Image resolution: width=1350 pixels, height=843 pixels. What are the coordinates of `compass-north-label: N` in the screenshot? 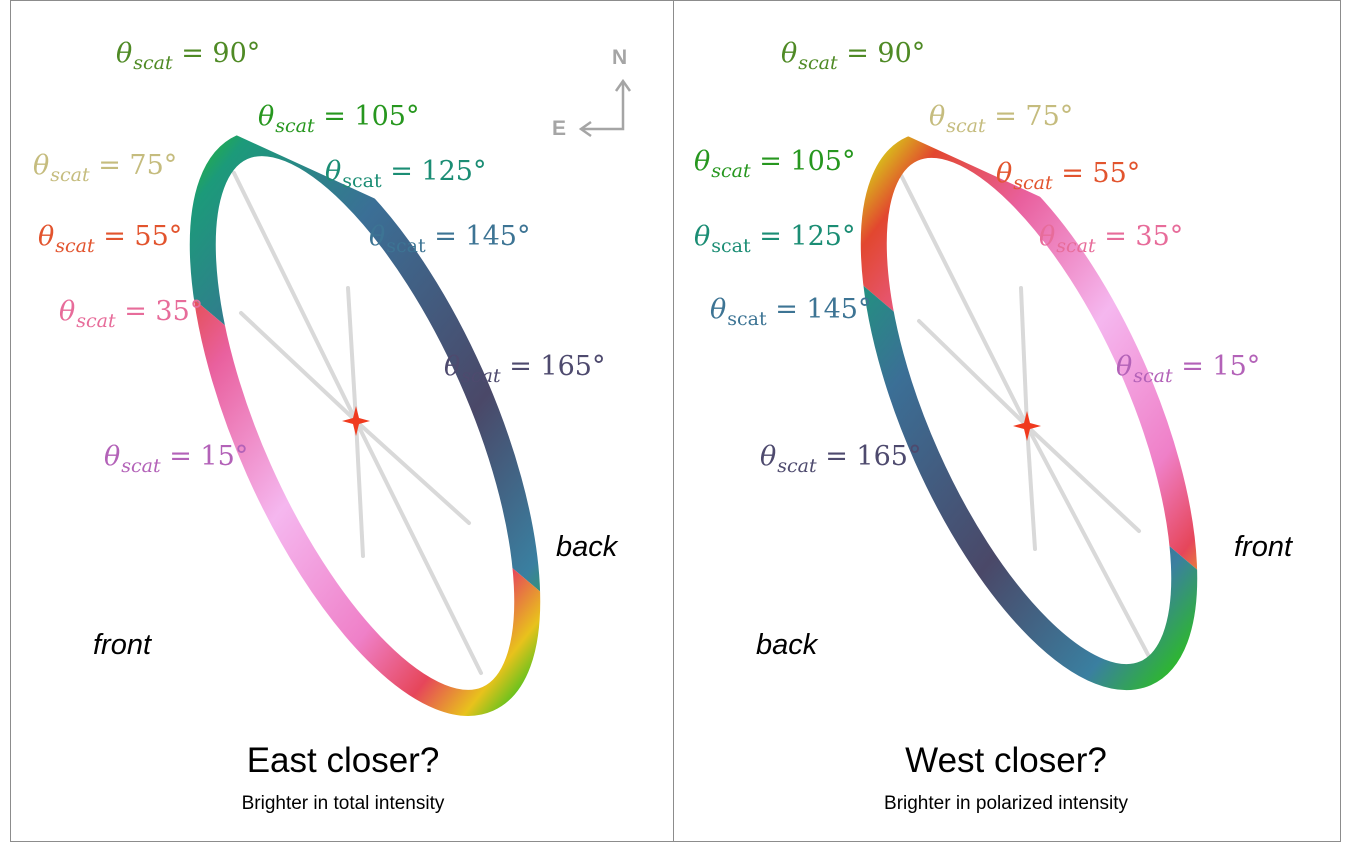 It's located at (620, 57).